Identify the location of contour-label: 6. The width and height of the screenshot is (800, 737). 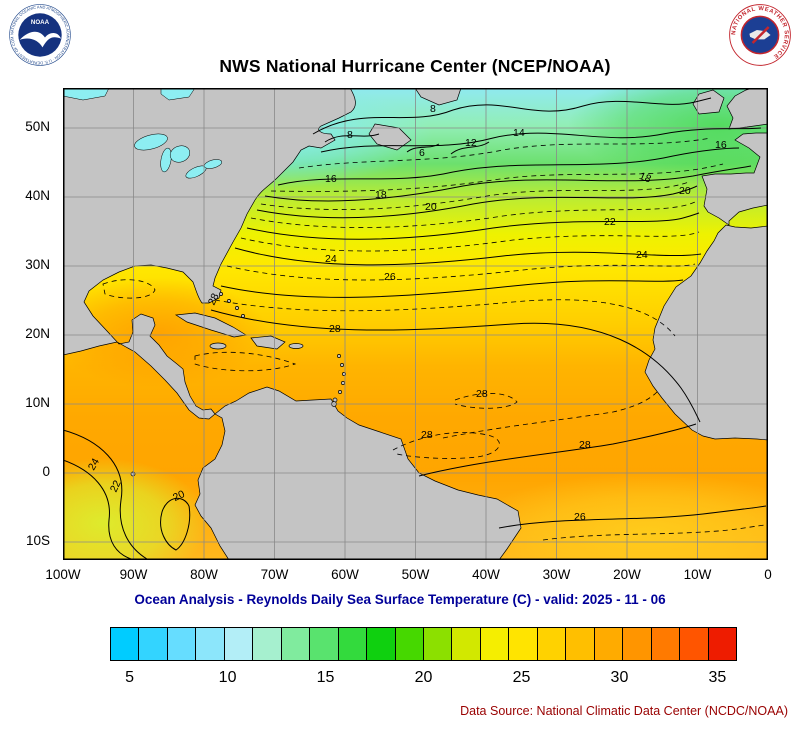
(422, 153).